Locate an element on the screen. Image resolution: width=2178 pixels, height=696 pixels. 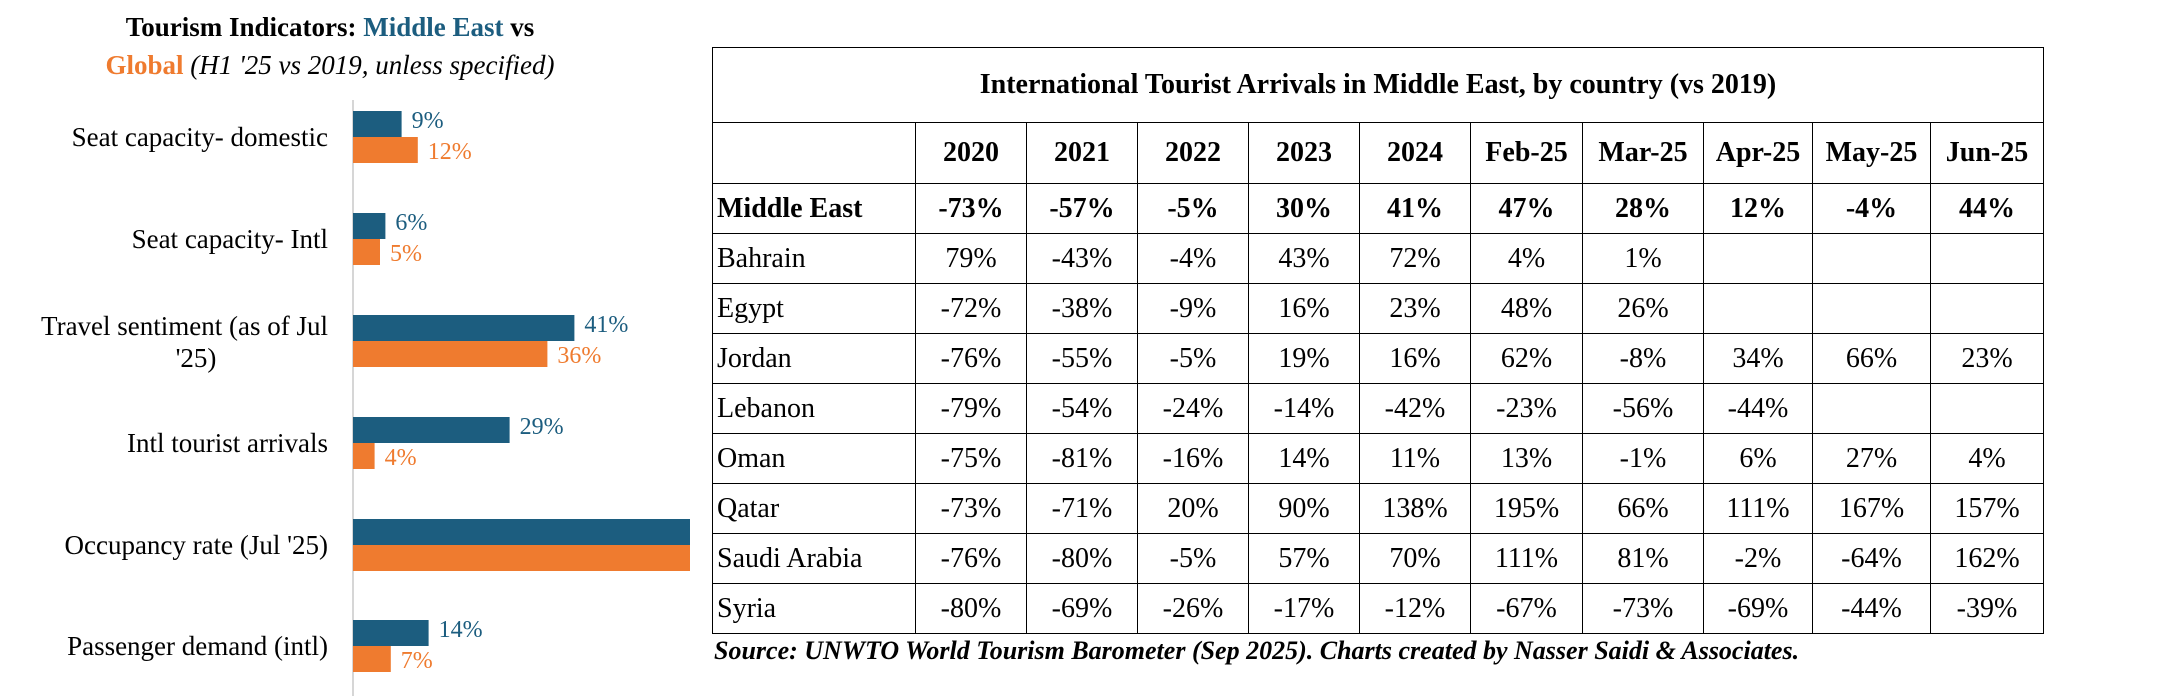
value-cell: 57% is located at coordinates (1304, 558).